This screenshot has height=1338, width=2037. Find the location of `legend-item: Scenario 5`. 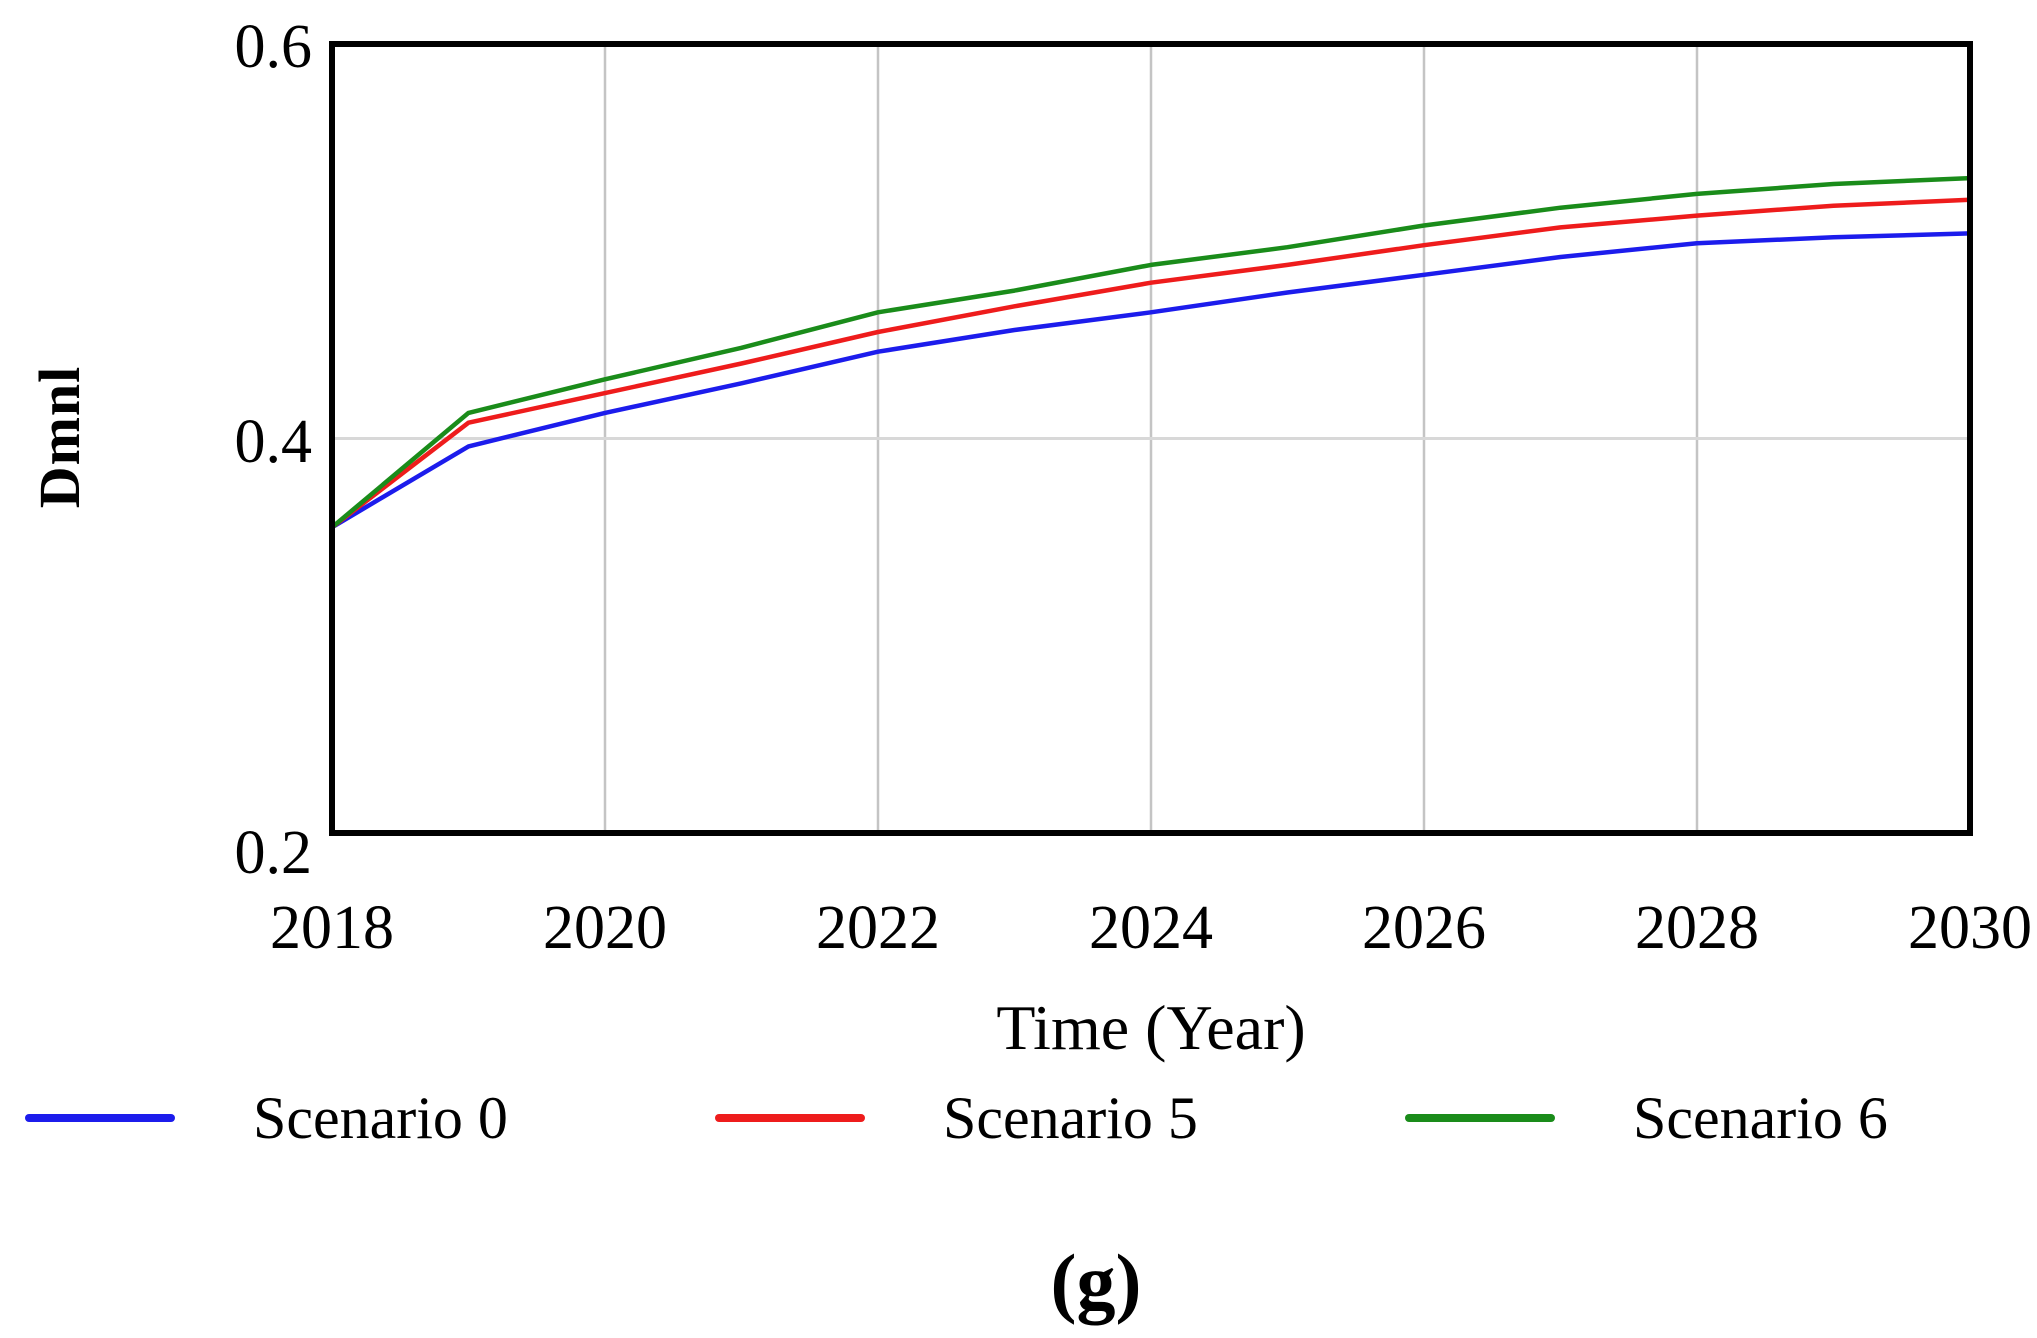

legend-item: Scenario 5 is located at coordinates (956, 1118).